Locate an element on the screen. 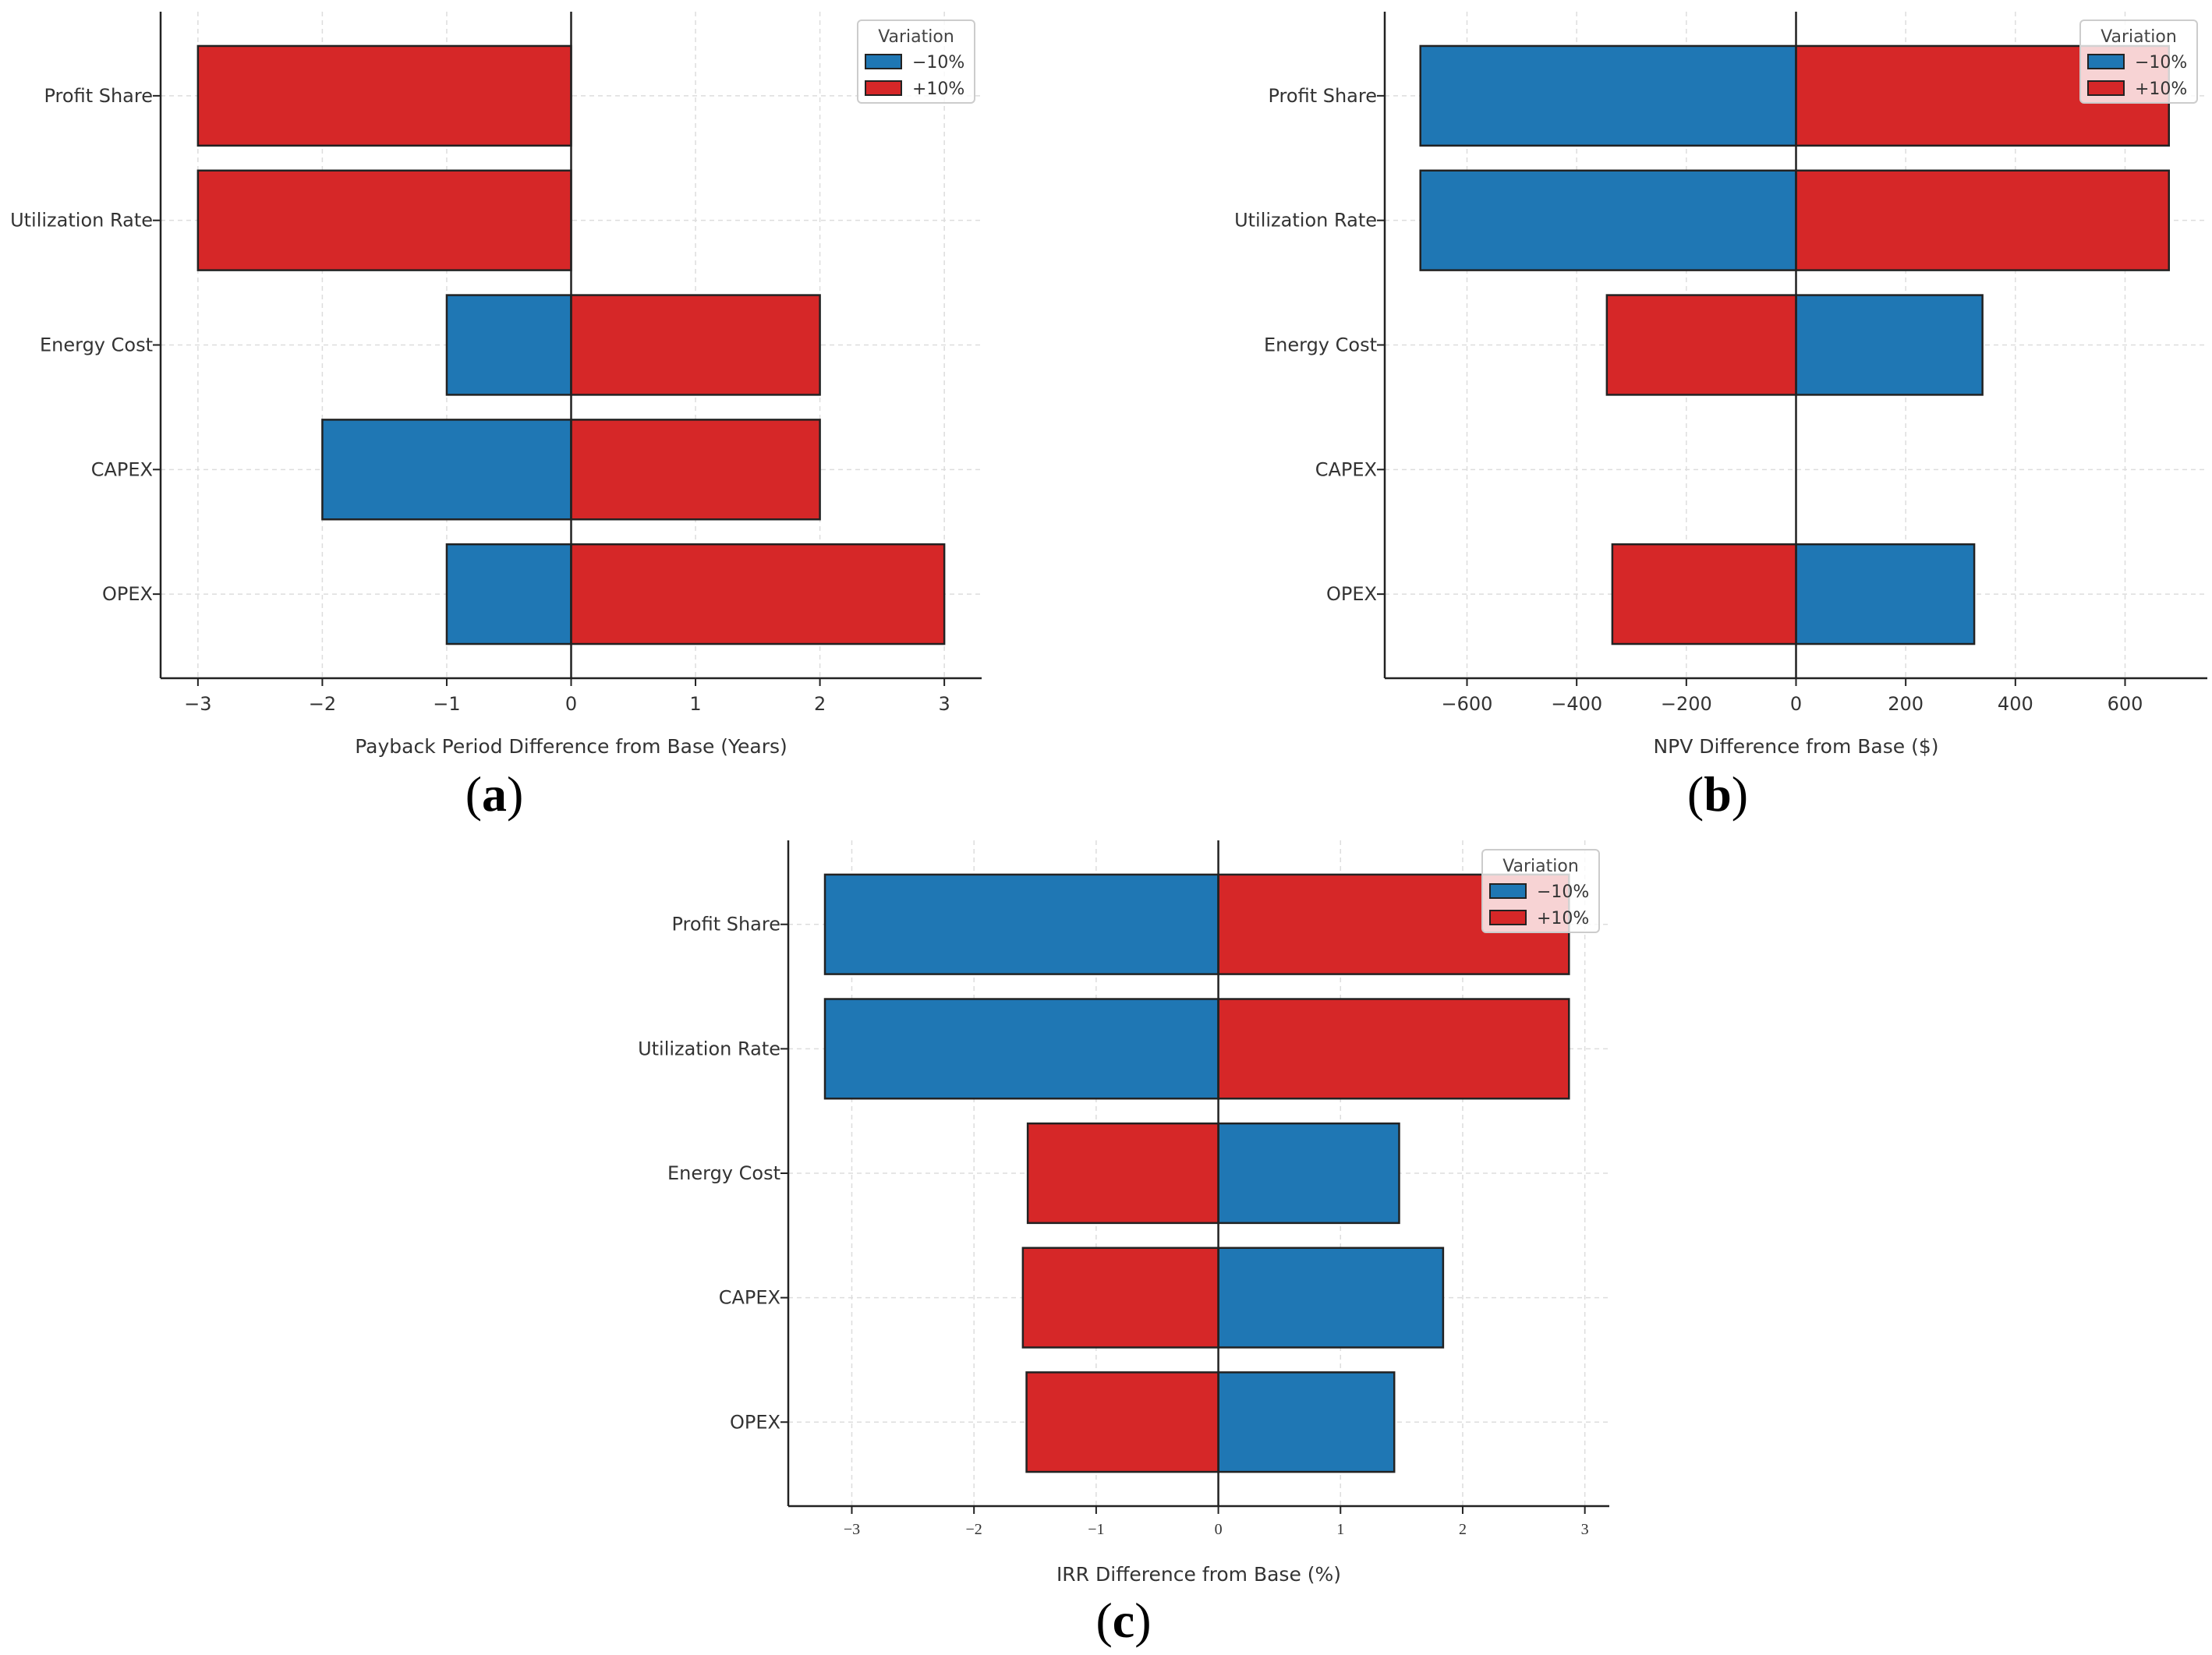 The height and width of the screenshot is (1655, 2212). panel-label: (b) is located at coordinates (1718, 794).